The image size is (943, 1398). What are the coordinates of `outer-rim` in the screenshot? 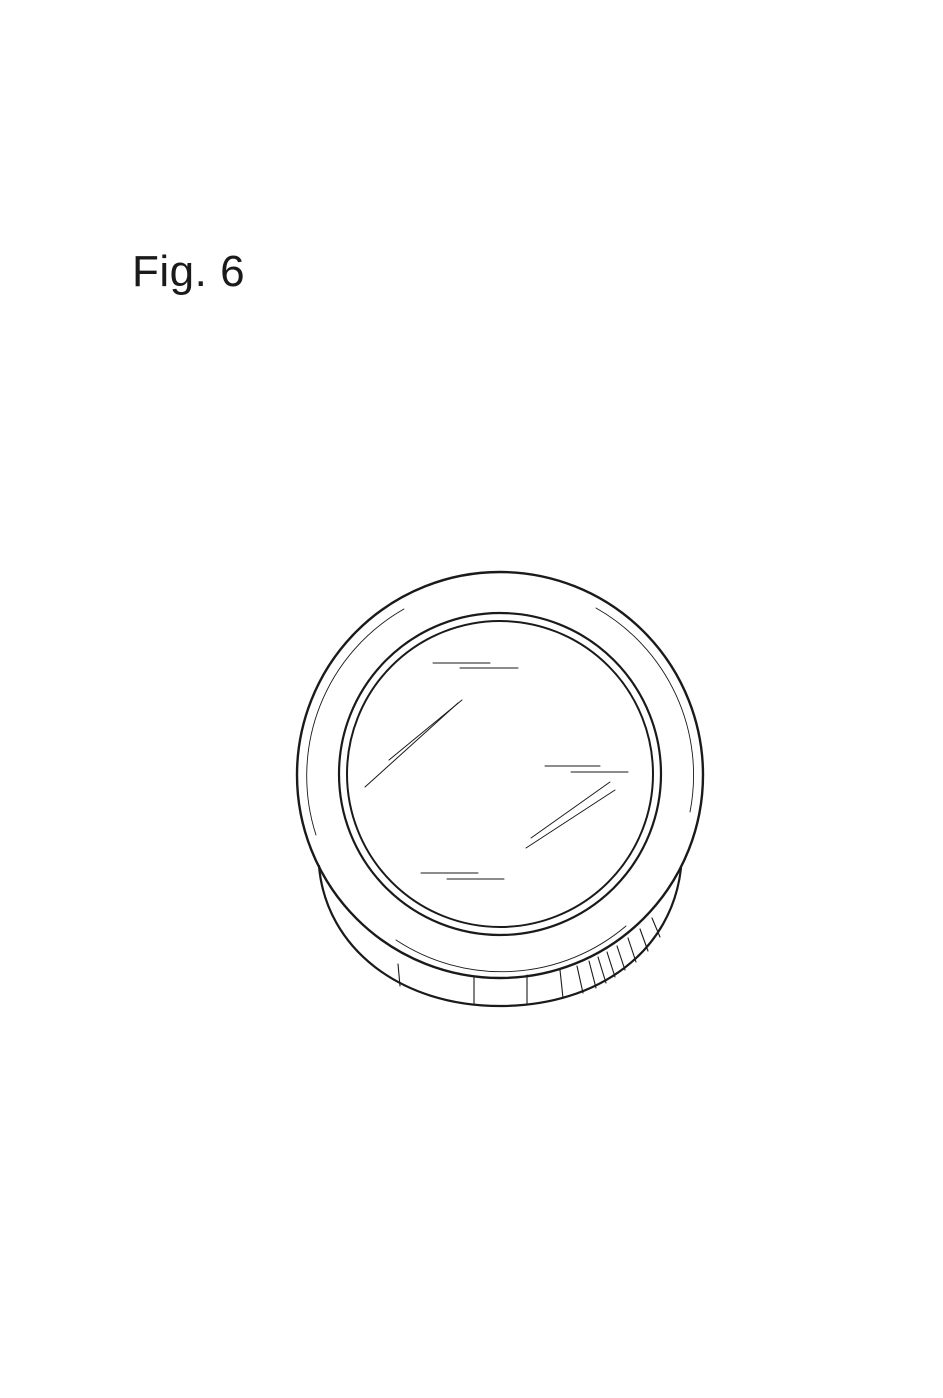 It's located at (500, 775).